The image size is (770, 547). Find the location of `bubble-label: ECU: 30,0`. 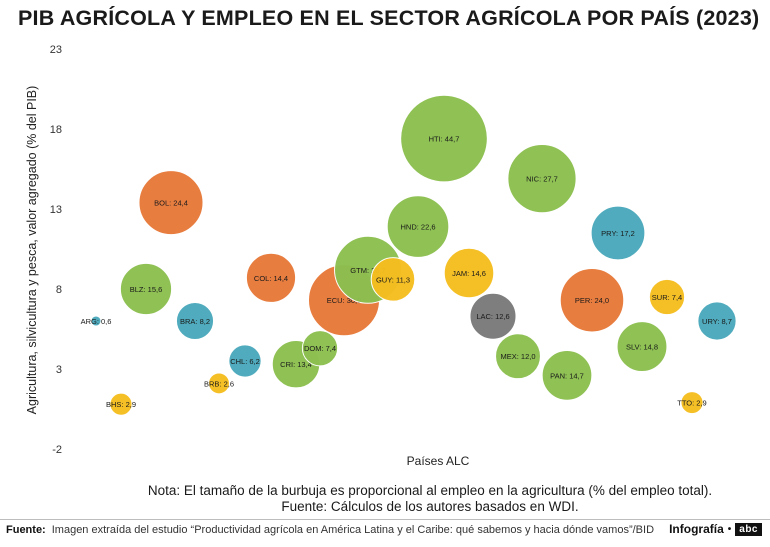

bubble-label: ECU: 30,0 is located at coordinates (344, 300).